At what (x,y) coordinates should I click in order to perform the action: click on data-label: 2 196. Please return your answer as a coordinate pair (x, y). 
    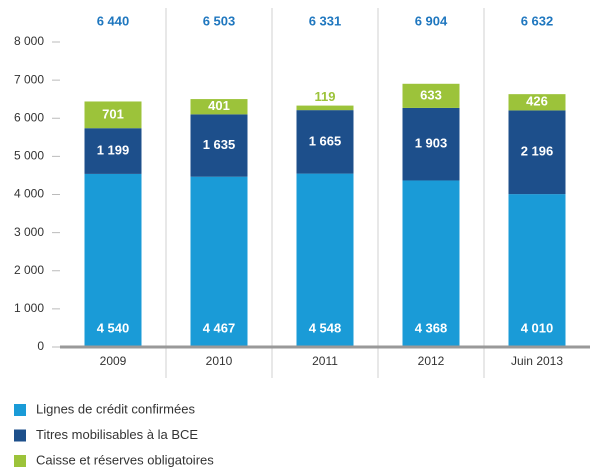
    Looking at the image, I should click on (537, 151).